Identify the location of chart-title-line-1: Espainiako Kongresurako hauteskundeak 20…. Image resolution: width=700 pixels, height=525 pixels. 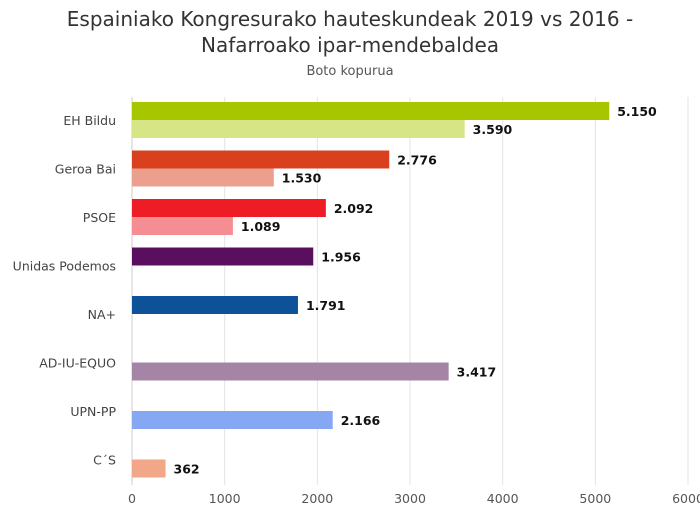
(350, 19).